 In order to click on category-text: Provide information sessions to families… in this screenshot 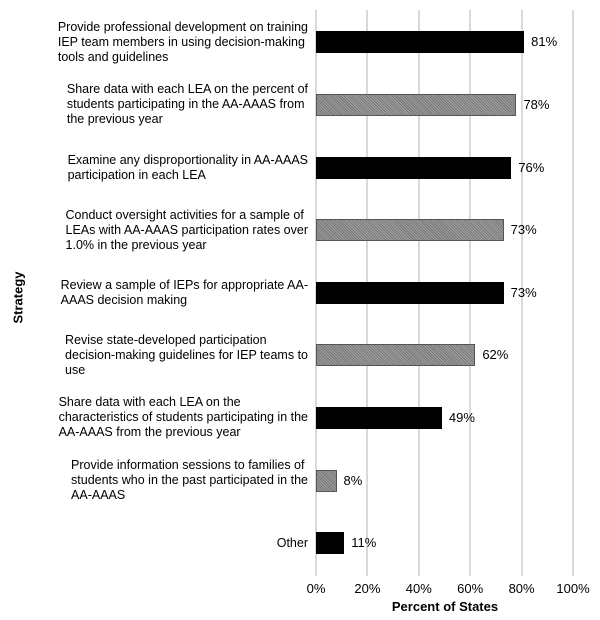, I will do `click(189, 480)`.